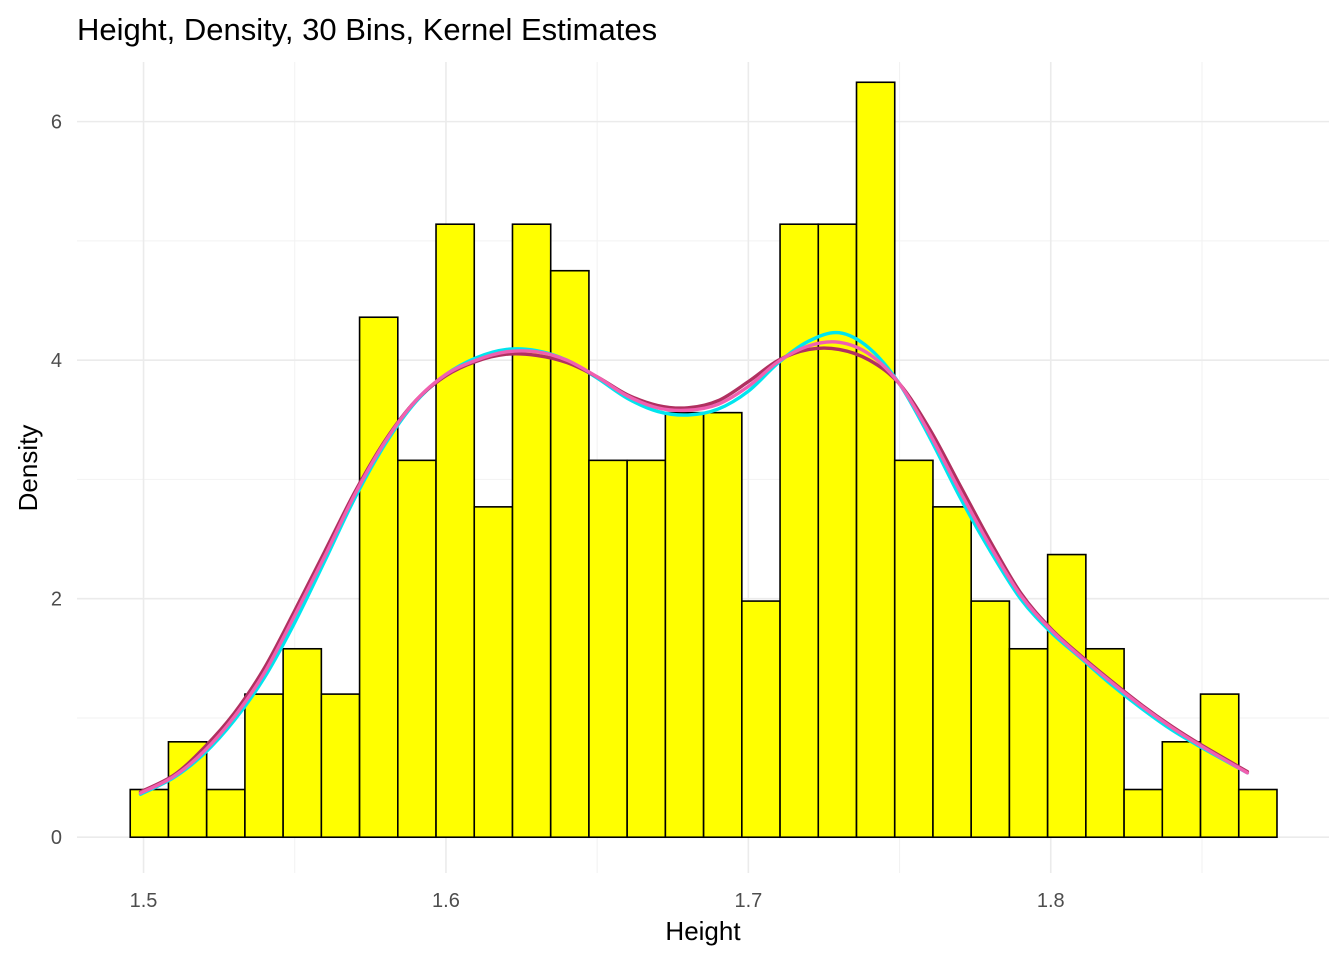  Describe the element at coordinates (56, 481) in the screenshot. I see `y-axis-tick-labels: 0 2 4 6` at that location.